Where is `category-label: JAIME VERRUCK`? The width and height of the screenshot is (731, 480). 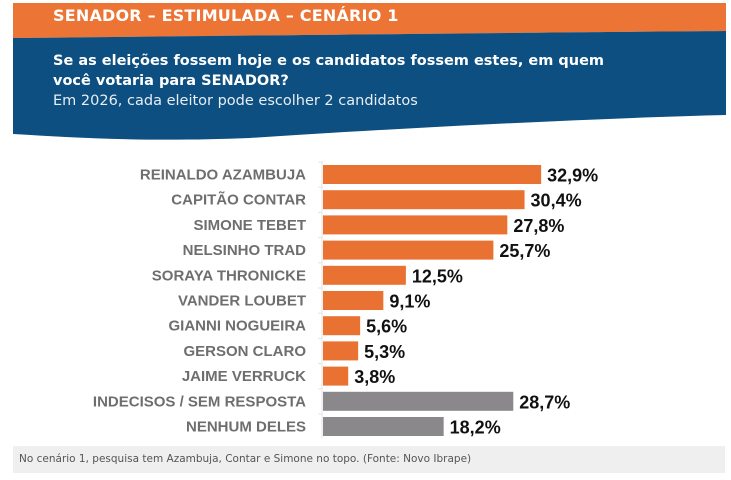
category-label: JAIME VERRUCK is located at coordinates (244, 376).